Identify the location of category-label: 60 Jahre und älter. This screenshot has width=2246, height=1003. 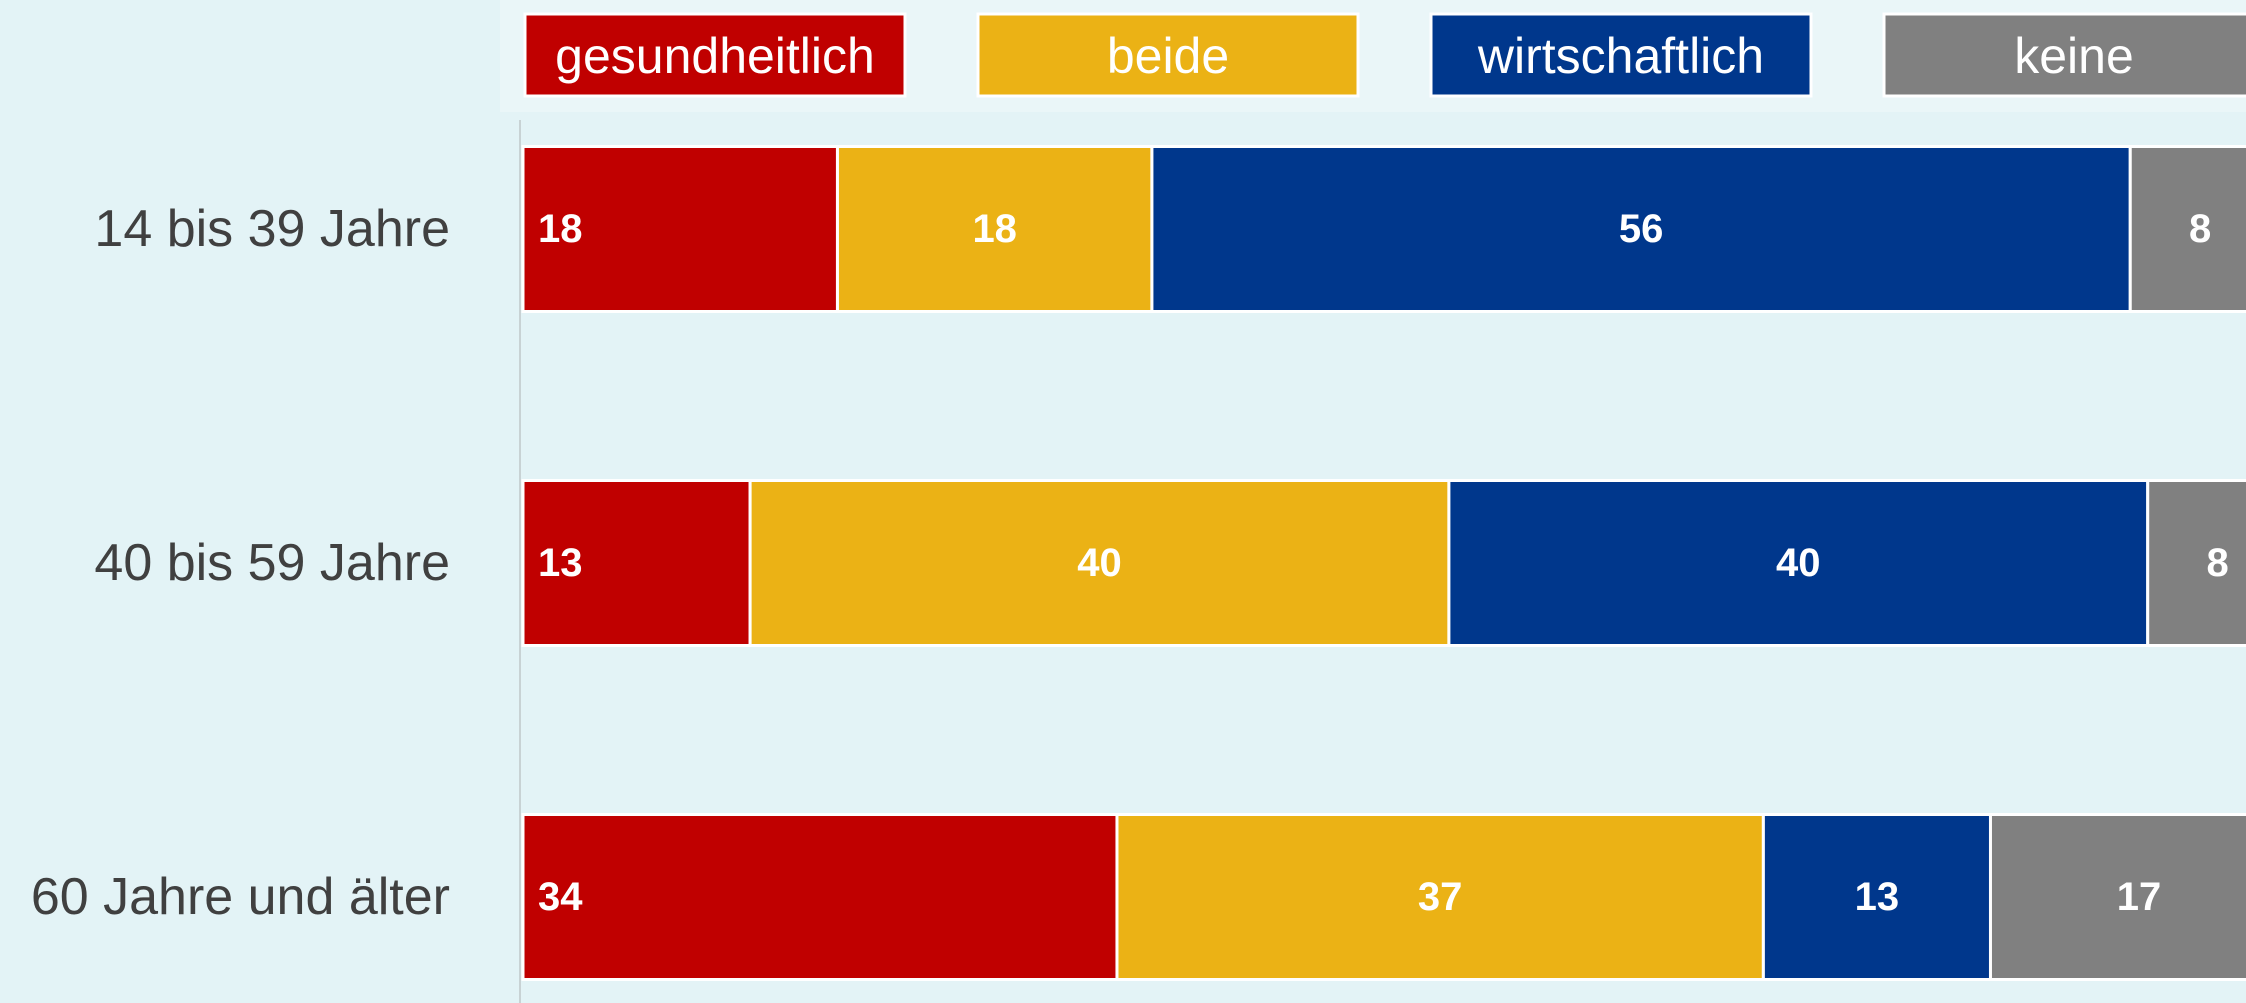
(240, 897).